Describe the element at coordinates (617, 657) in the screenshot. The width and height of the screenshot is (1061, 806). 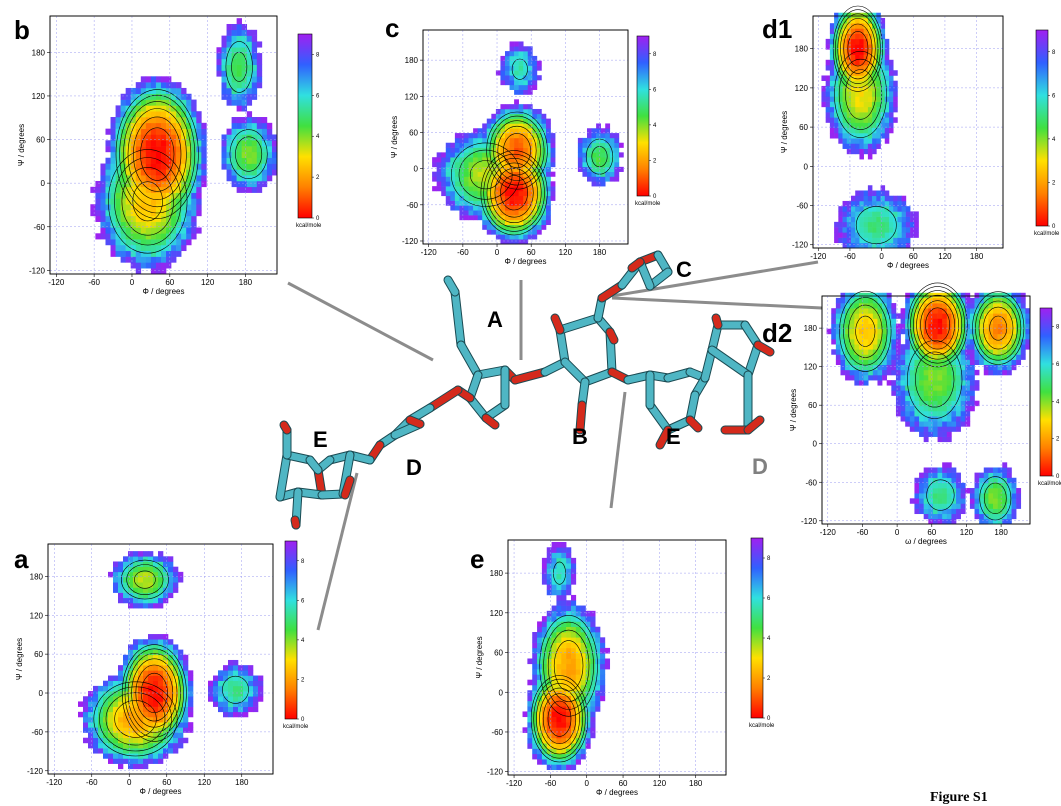
I see `plot-frame` at that location.